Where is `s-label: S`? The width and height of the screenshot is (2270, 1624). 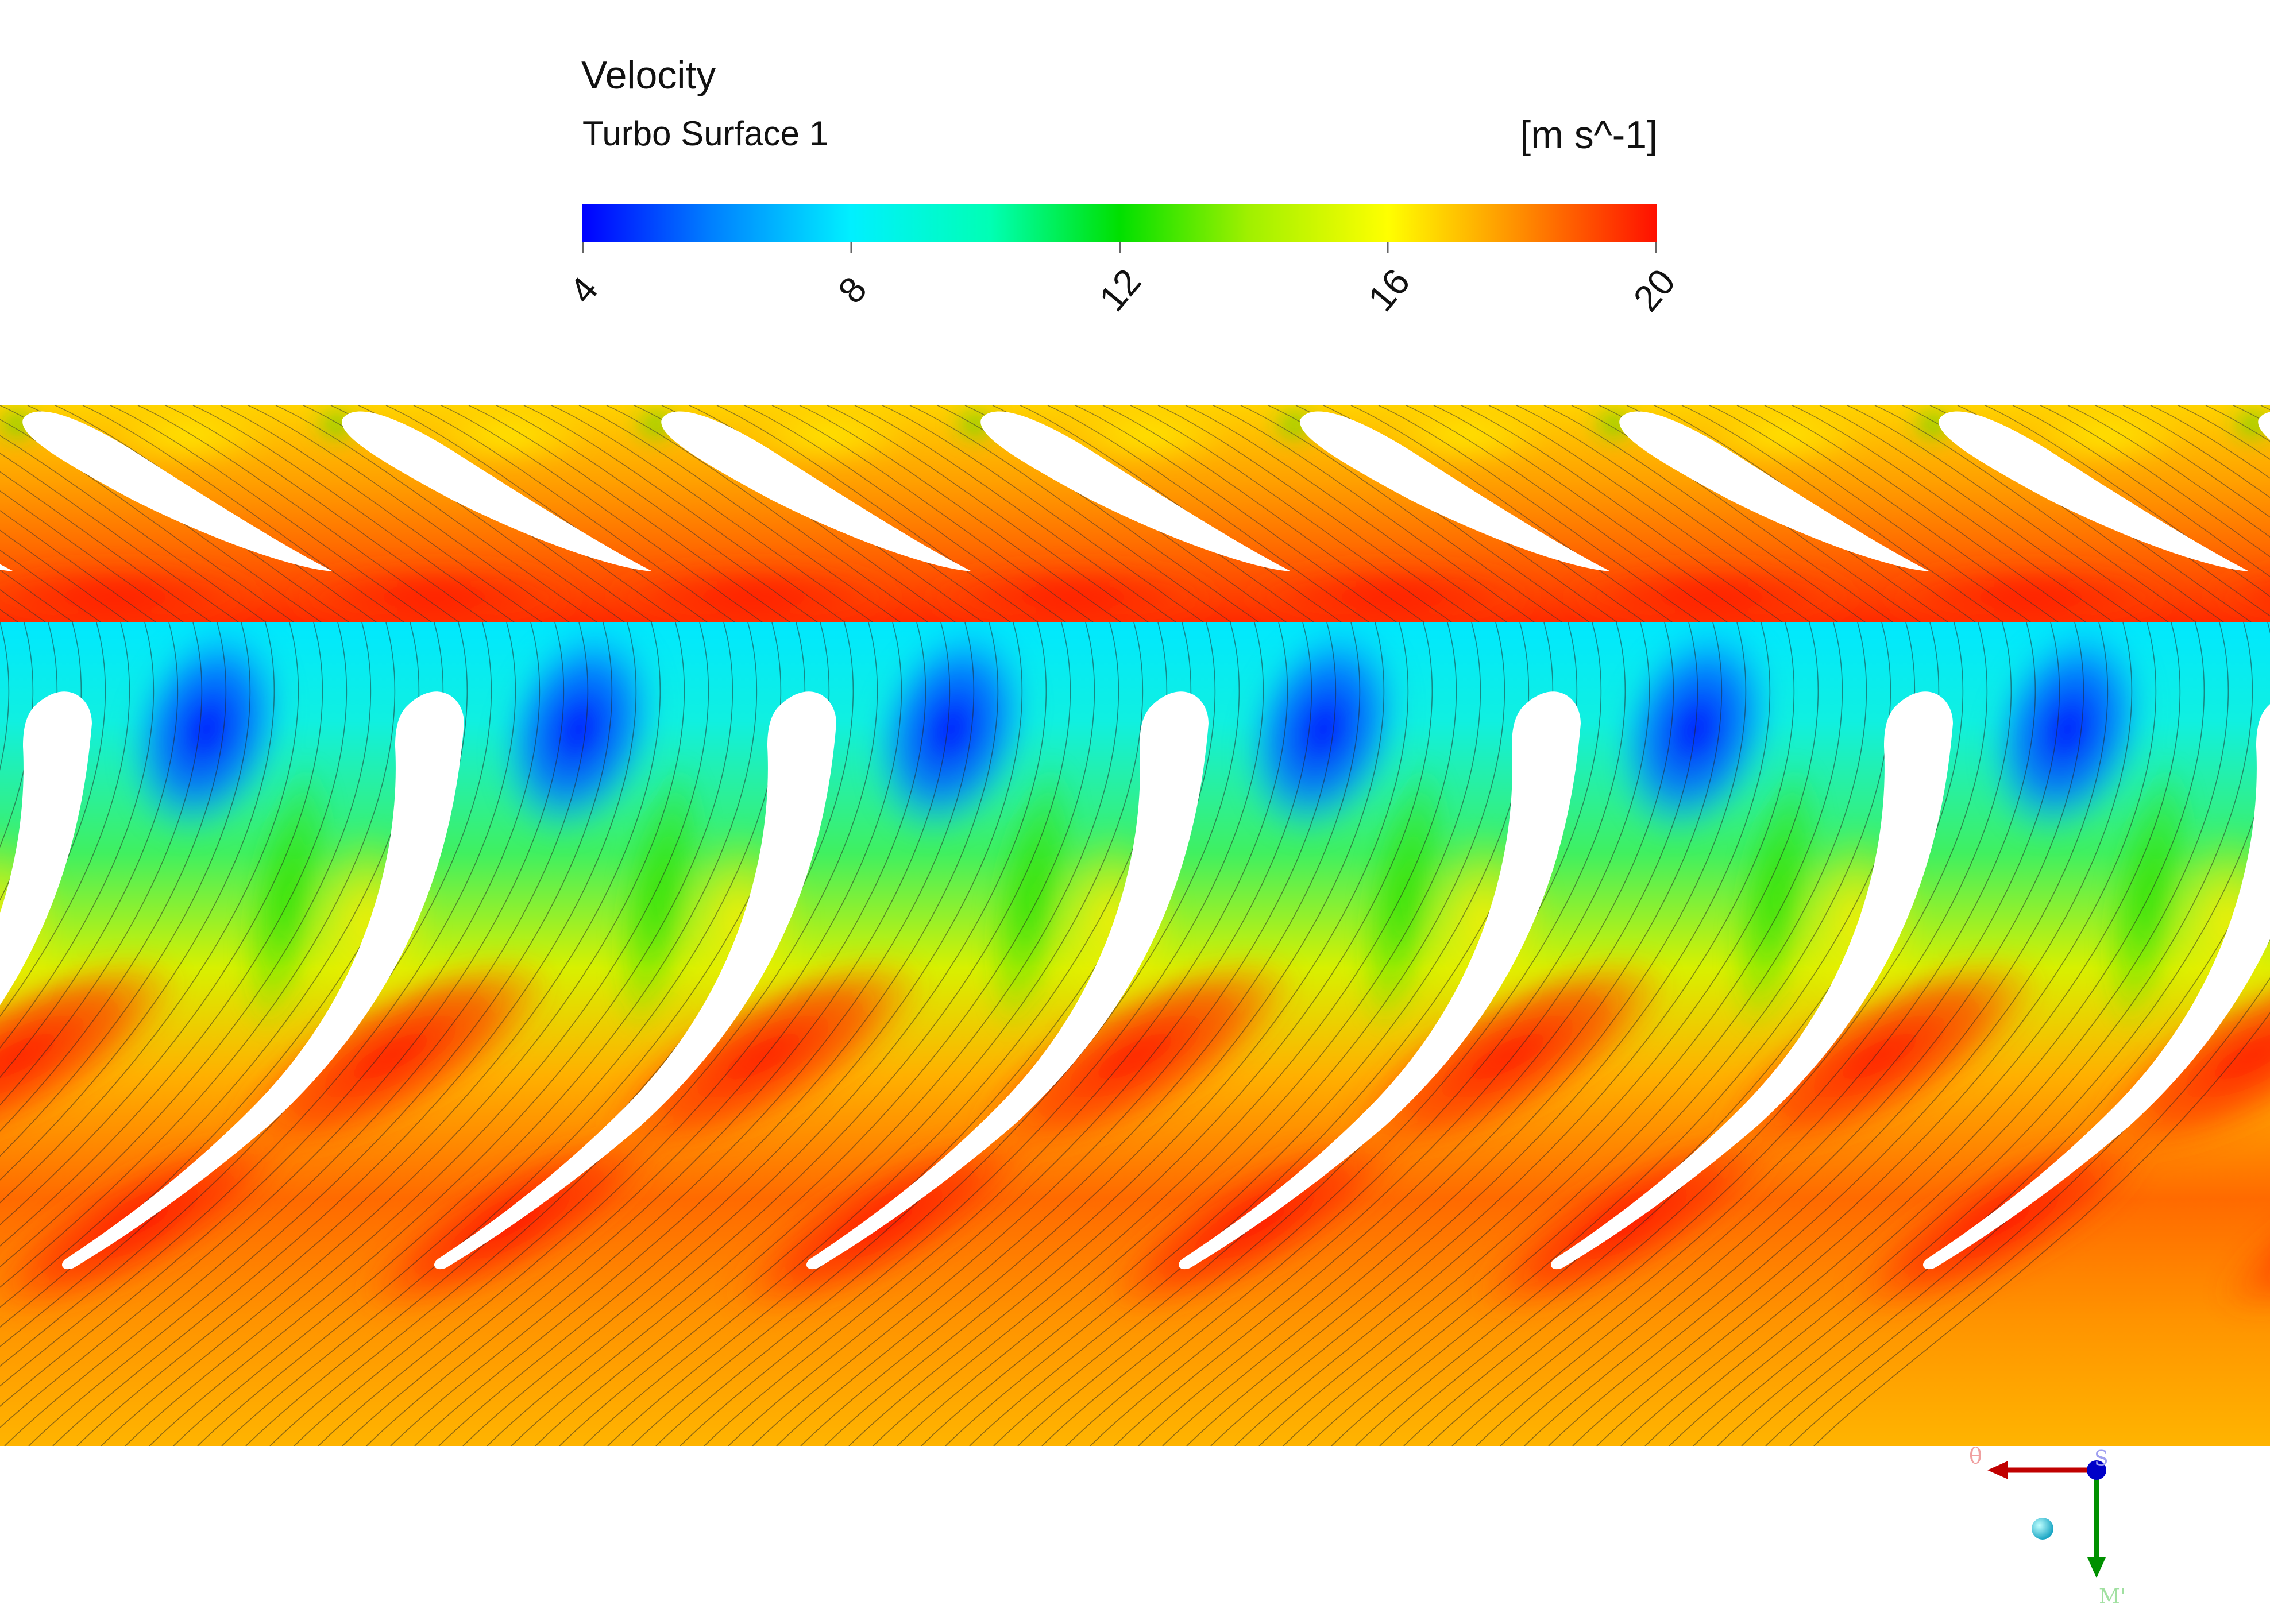 s-label: S is located at coordinates (2101, 1459).